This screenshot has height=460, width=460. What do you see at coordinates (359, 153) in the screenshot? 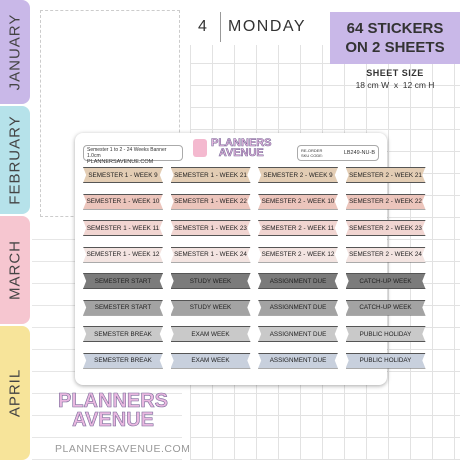
I see `sku: LB249-NU-B` at bounding box center [359, 153].